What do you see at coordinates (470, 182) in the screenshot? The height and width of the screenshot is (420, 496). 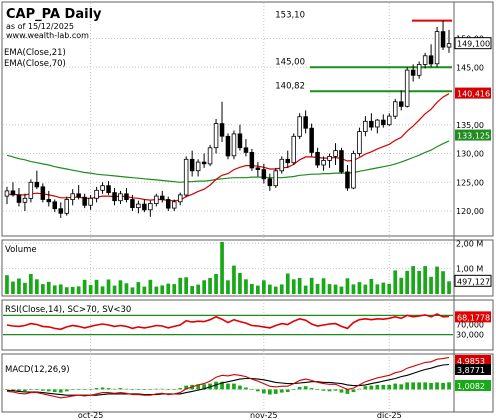 I see `price-tick-label: 125,00` at bounding box center [470, 182].